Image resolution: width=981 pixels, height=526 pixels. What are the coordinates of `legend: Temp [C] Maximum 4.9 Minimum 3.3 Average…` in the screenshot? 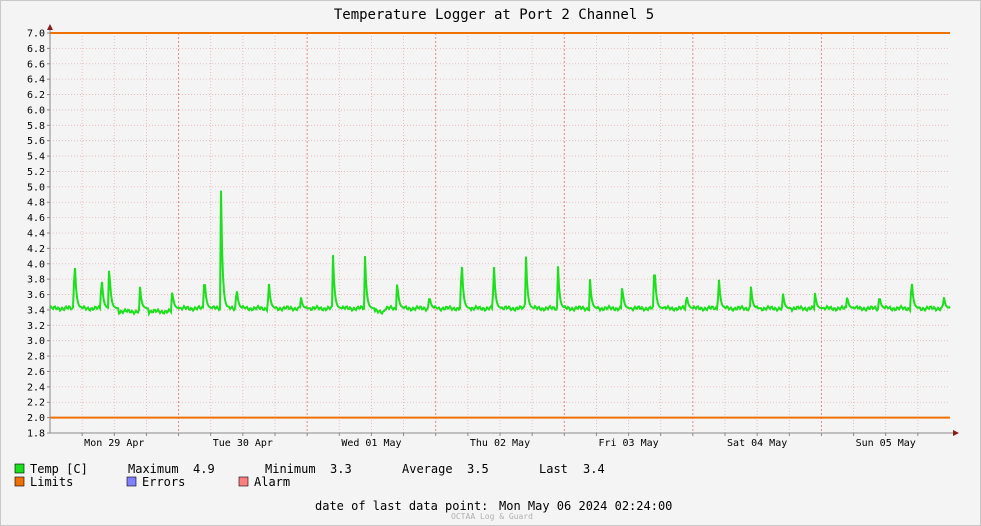 It's located at (309, 475).